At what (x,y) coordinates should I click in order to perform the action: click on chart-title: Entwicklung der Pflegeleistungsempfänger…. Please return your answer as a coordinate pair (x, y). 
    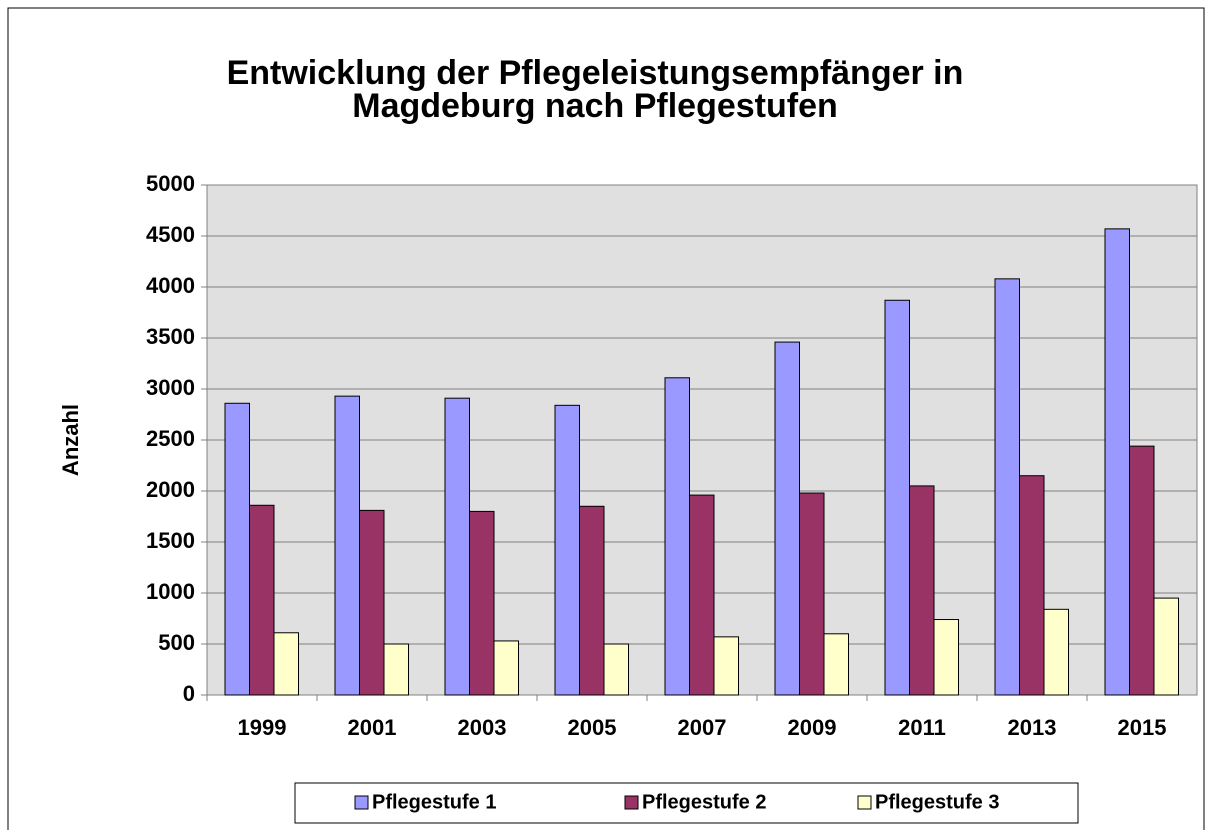
    Looking at the image, I should click on (595, 73).